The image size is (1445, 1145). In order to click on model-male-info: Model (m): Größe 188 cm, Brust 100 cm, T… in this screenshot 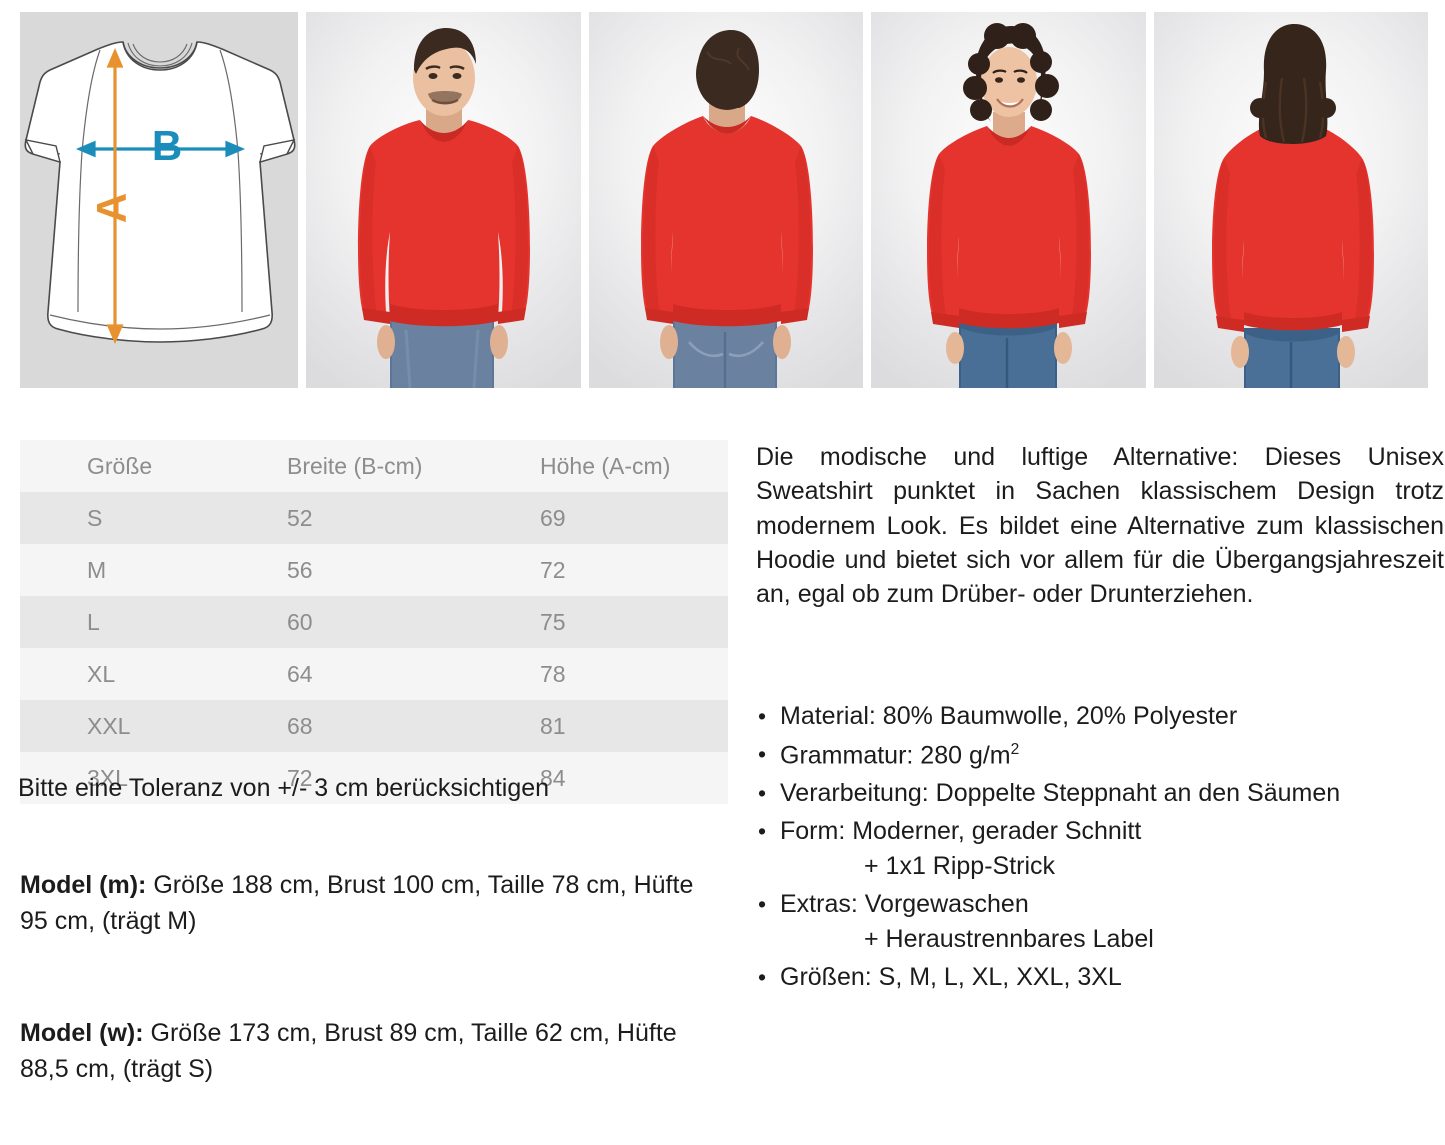, I will do `click(370, 903)`.